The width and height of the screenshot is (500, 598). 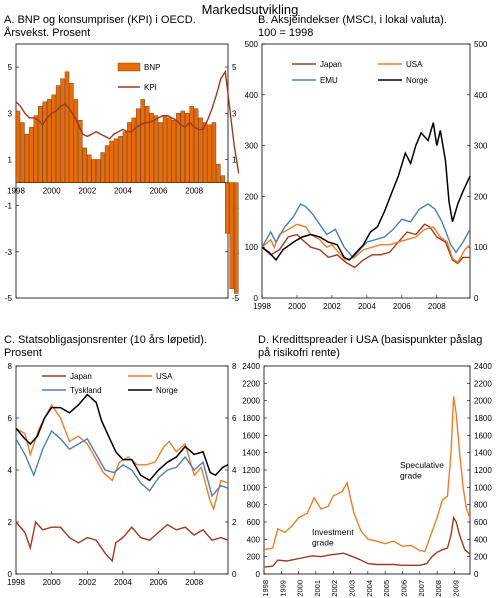 I want to click on panel-d-ytick-right: 2000, so click(x=483, y=401).